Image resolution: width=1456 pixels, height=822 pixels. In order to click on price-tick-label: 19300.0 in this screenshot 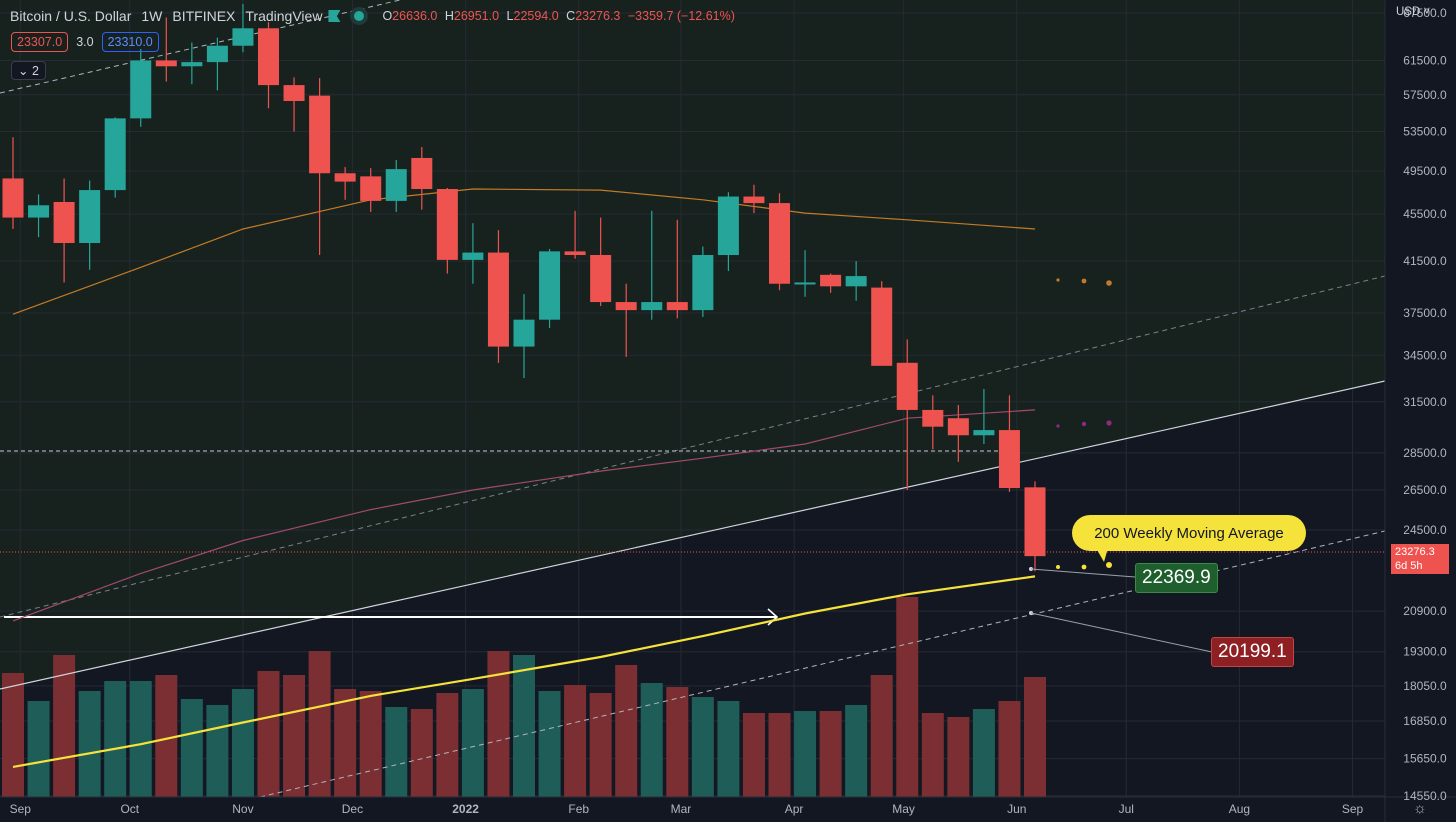, I will do `click(1425, 652)`.